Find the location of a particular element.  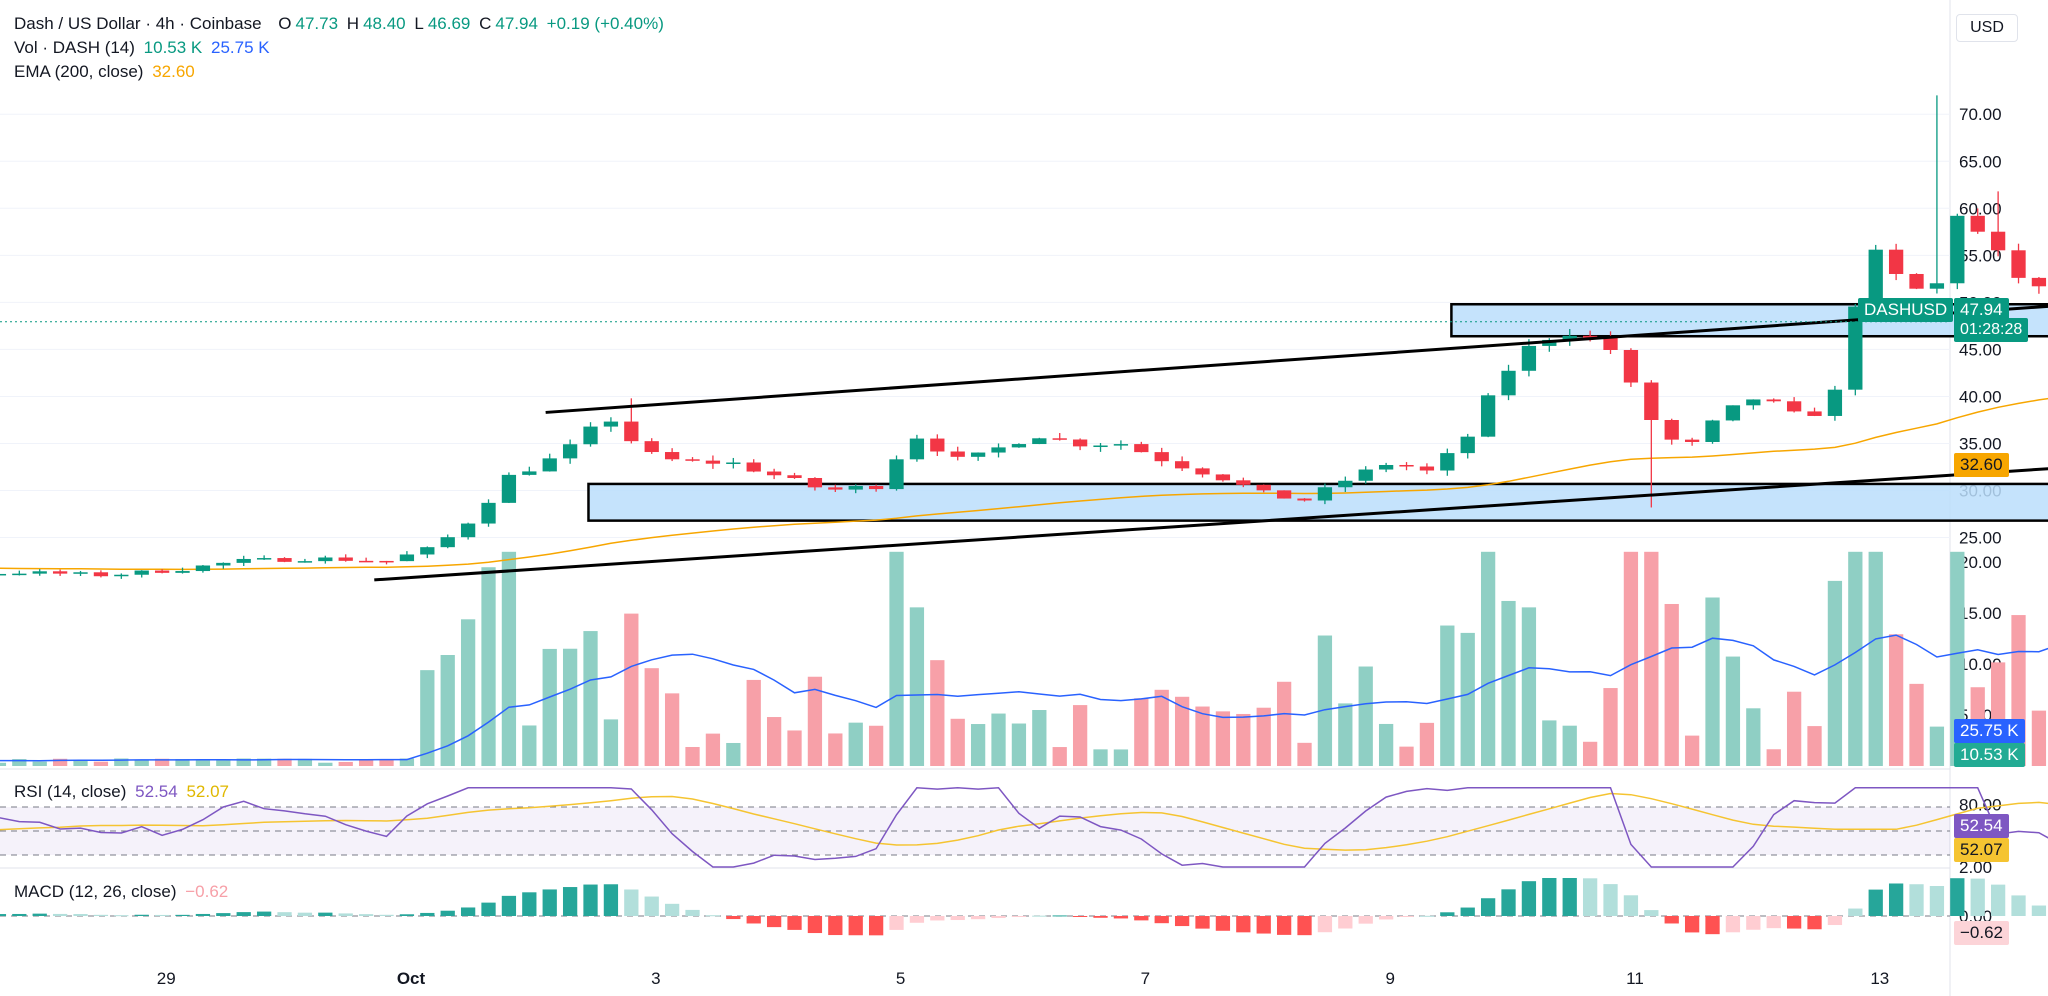

price-tick-label: 65.00 is located at coordinates (1980, 161).